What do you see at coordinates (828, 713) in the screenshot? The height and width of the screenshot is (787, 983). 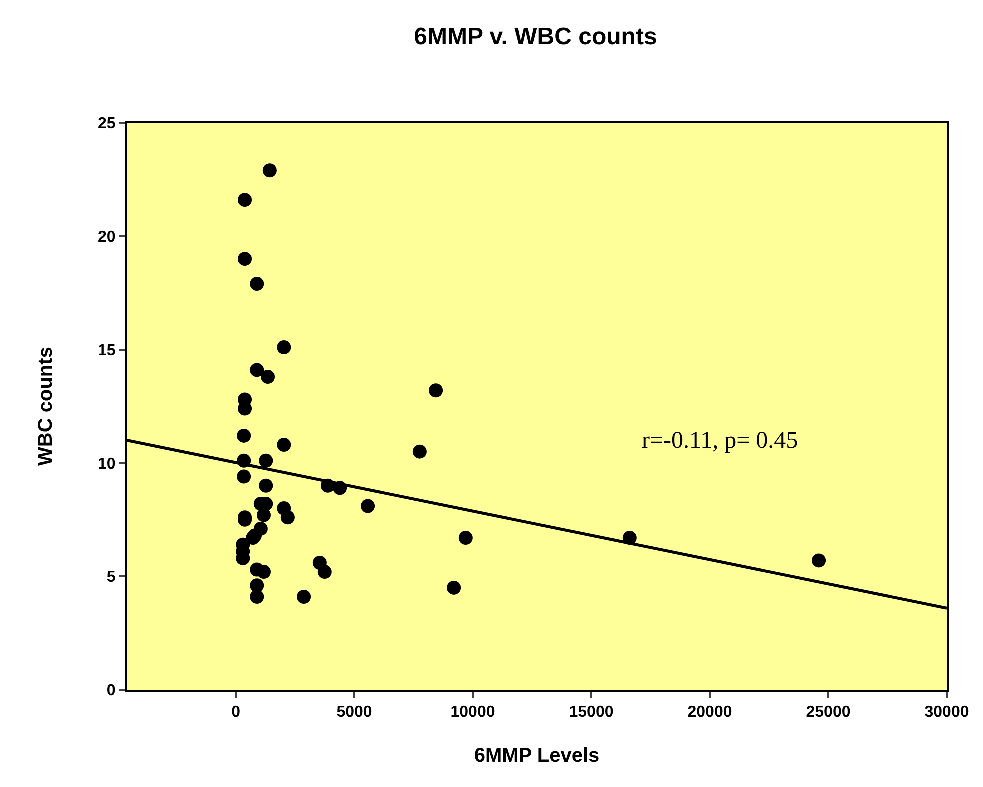 I see `x-tick-label: 25000` at bounding box center [828, 713].